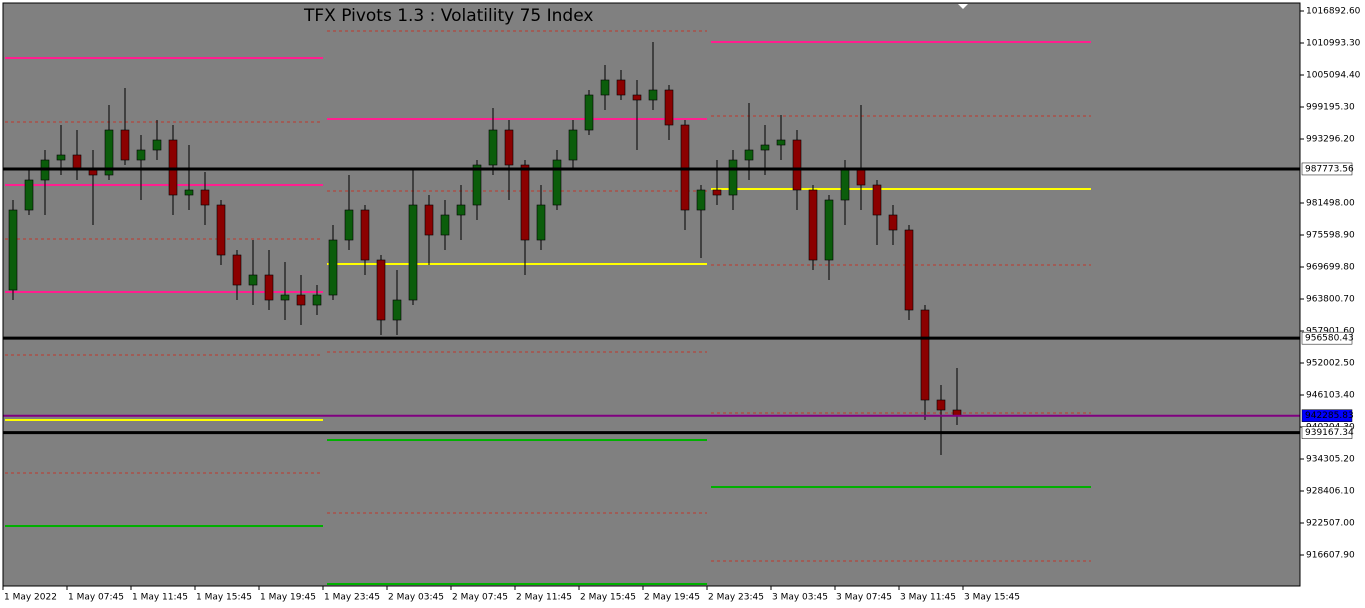 Image resolution: width=1365 pixels, height=608 pixels. Describe the element at coordinates (352, 598) in the screenshot. I see `x-tick-label: 1 May 23:45` at that location.